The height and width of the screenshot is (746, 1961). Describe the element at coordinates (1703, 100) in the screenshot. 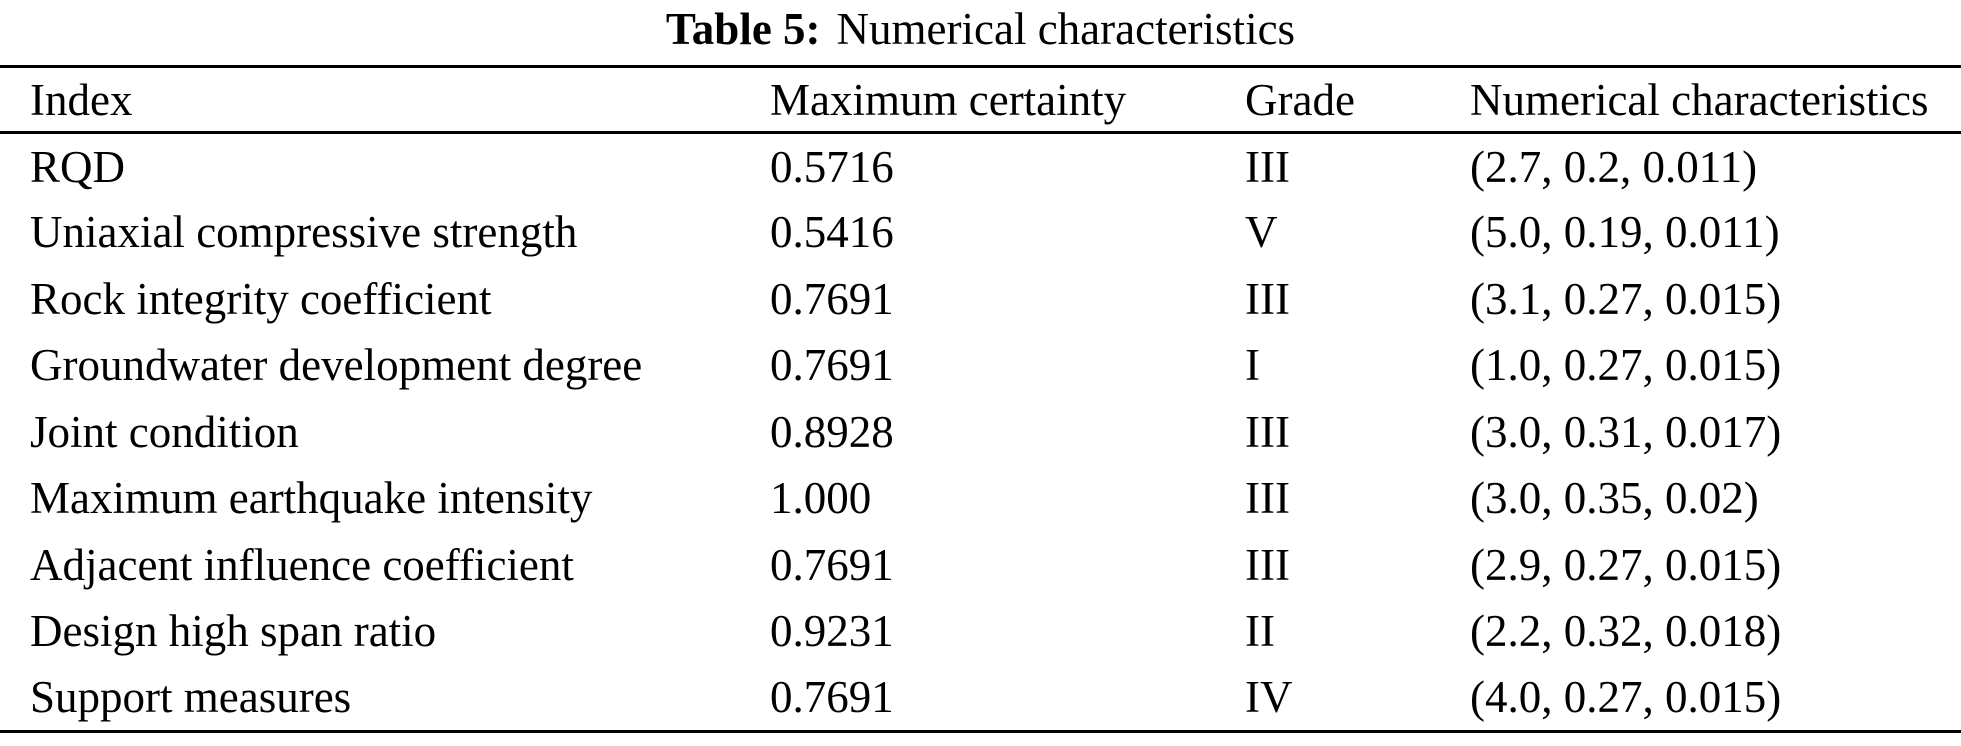

I see `column-header-numerical-characteristics: Numerical characteristics` at that location.